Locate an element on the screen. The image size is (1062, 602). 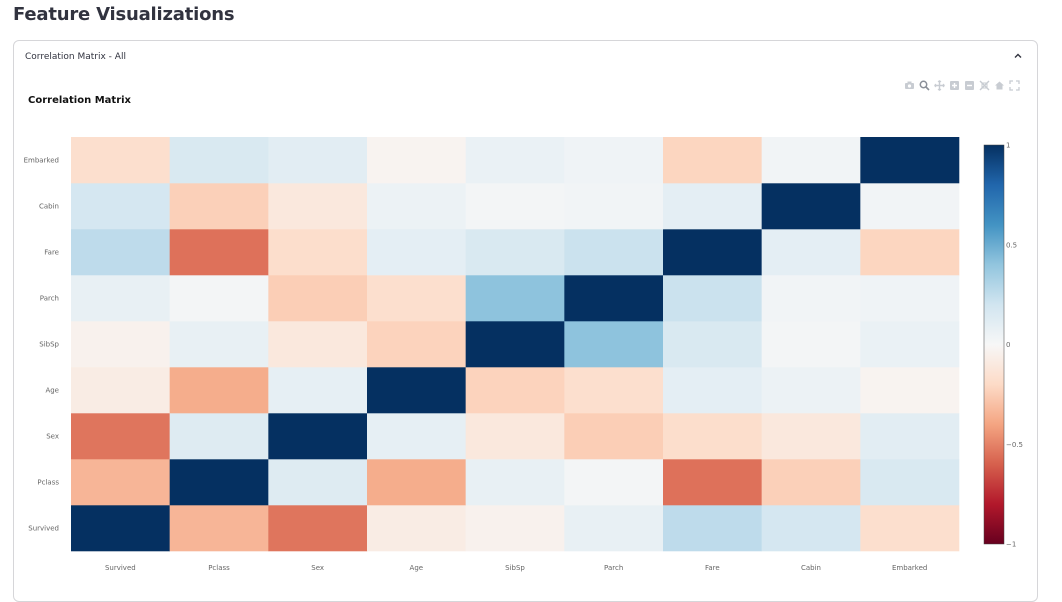
pan-icon is located at coordinates (939, 85).